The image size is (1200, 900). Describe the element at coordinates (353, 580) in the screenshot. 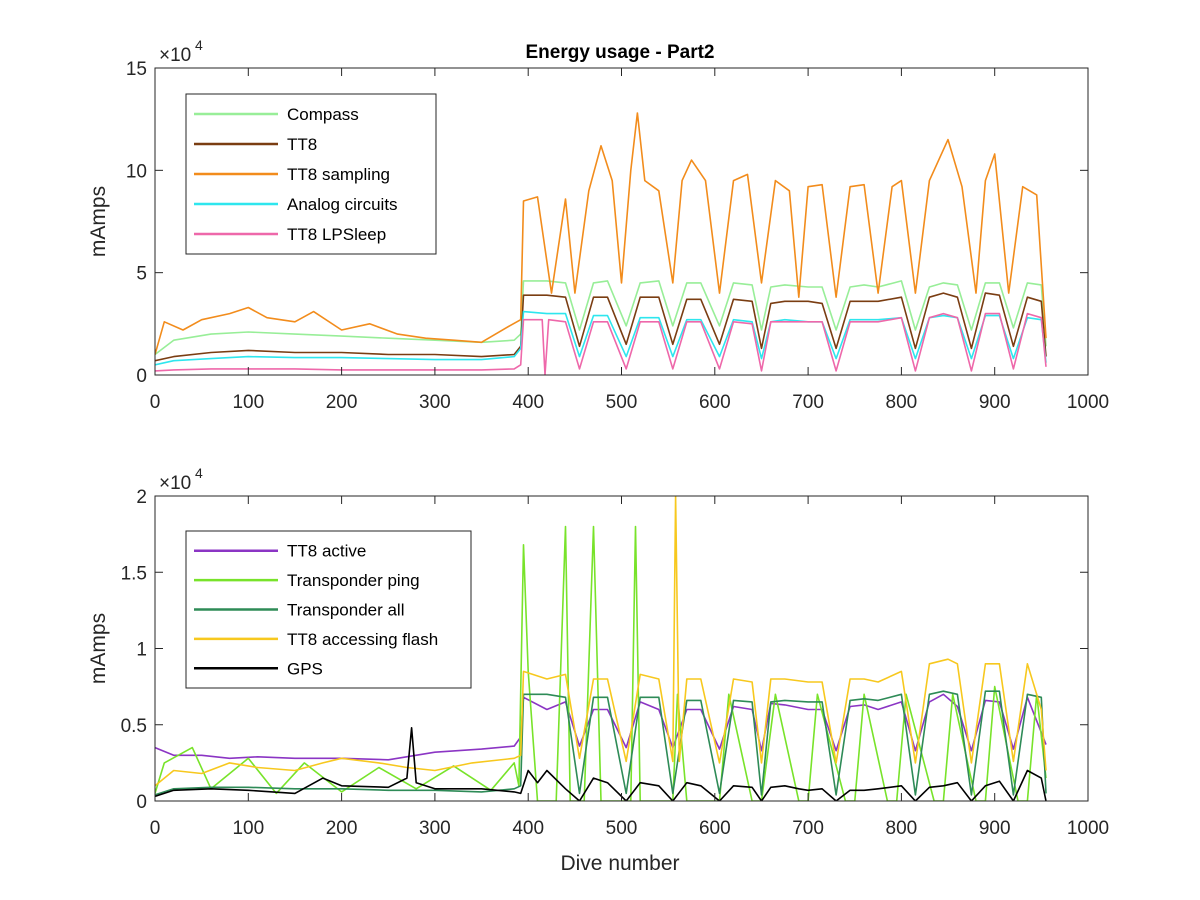

I see `legend-entry: Transponder ping` at that location.